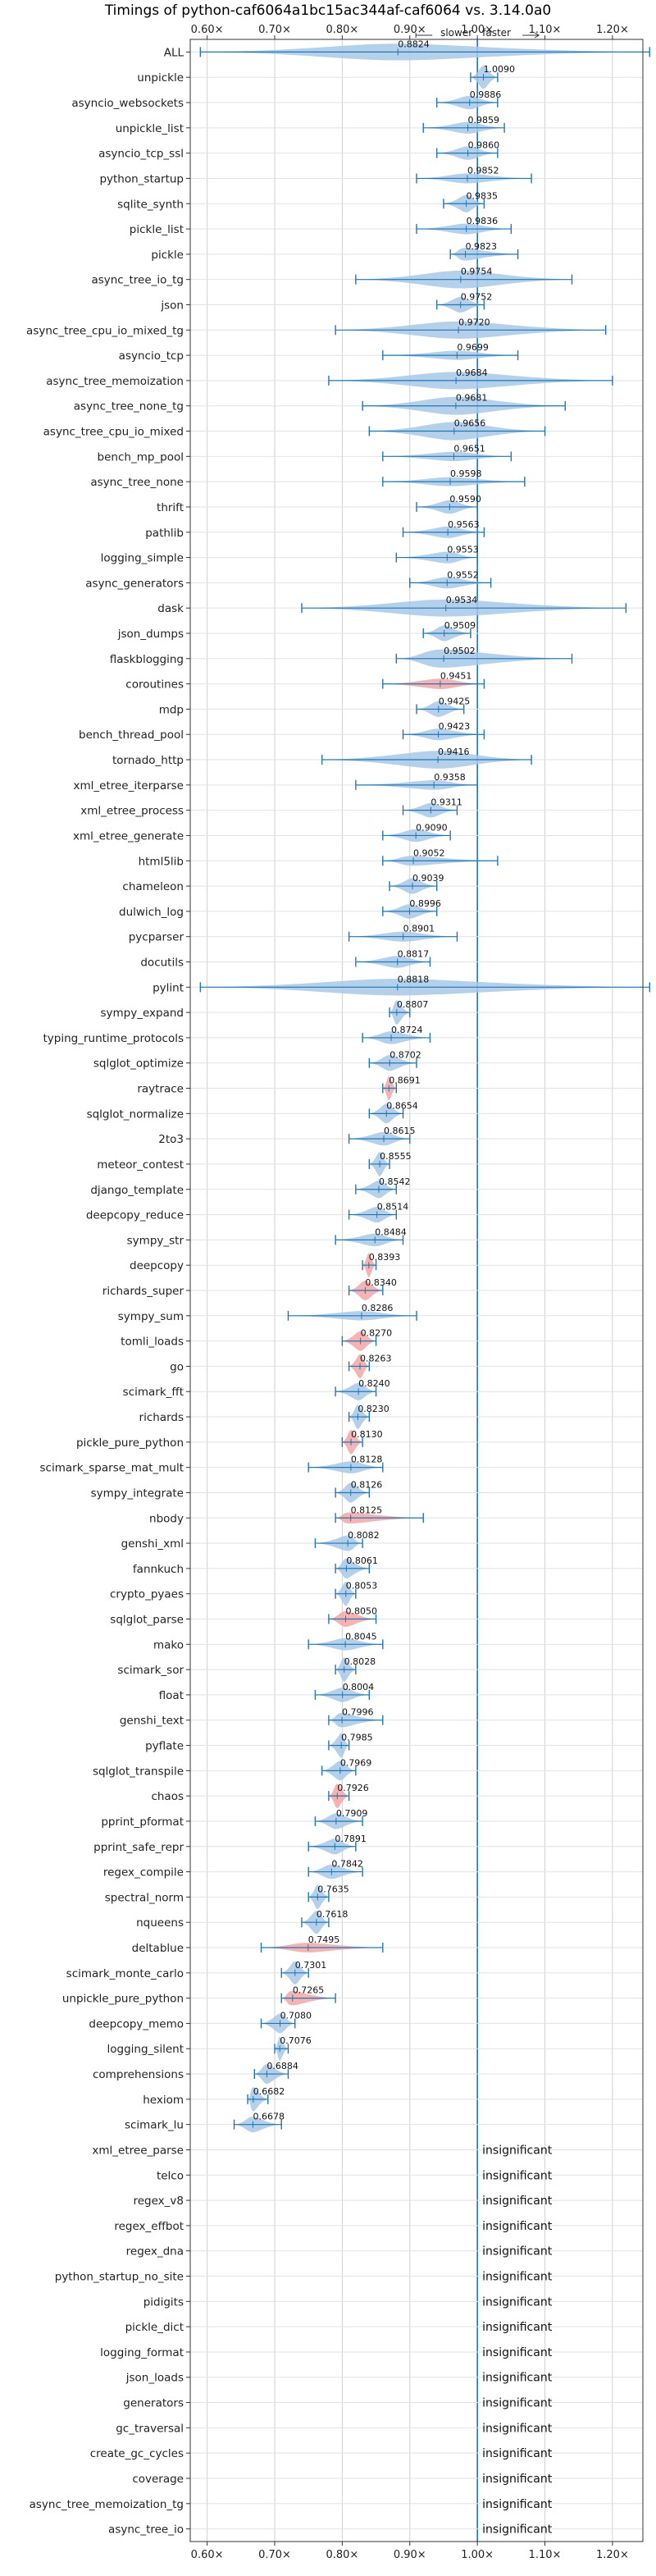  Describe the element at coordinates (282, 2066) in the screenshot. I see `value-label: 0.6884` at that location.